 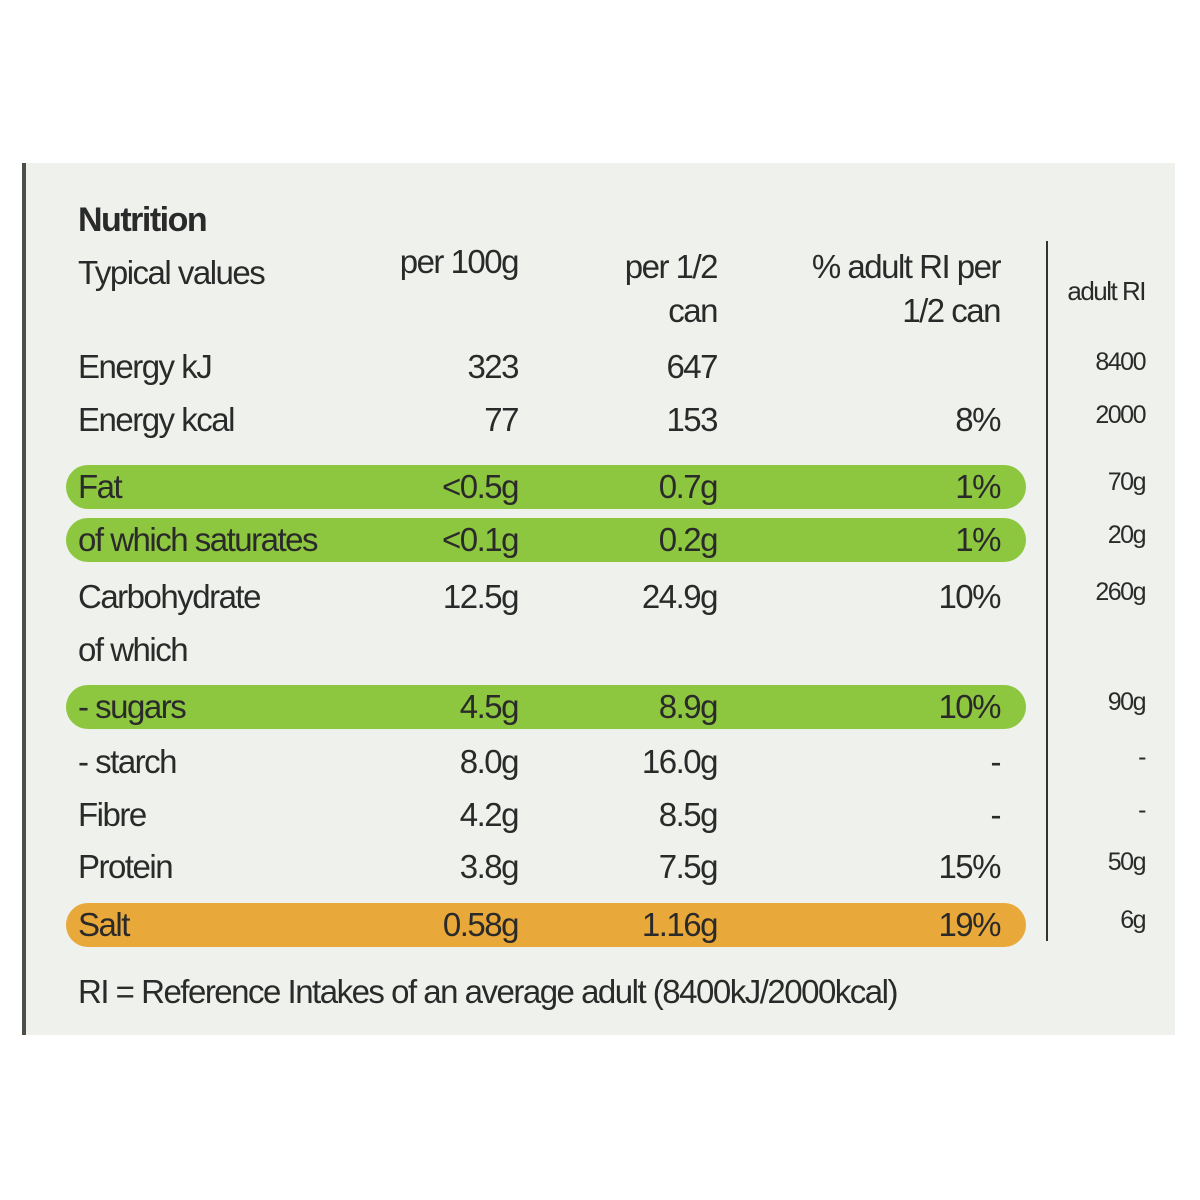 What do you see at coordinates (198, 539) in the screenshot?
I see `row-label: of which saturates` at bounding box center [198, 539].